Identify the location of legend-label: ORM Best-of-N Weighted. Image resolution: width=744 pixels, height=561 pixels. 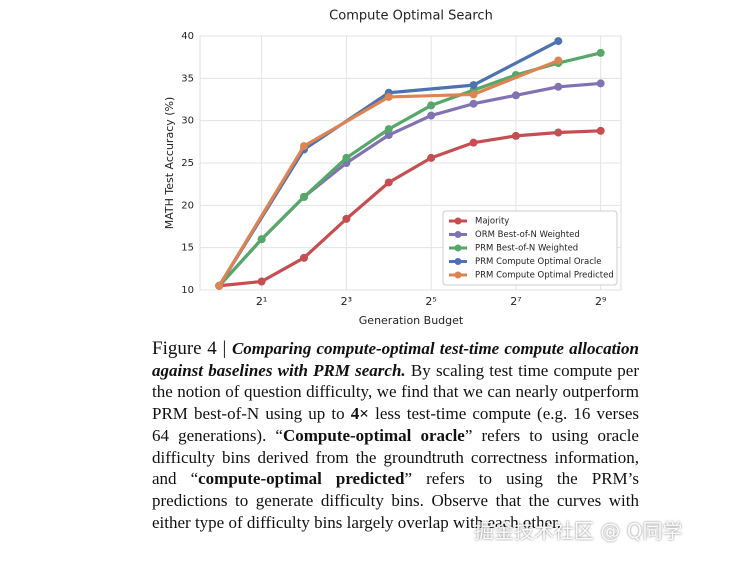
(527, 235).